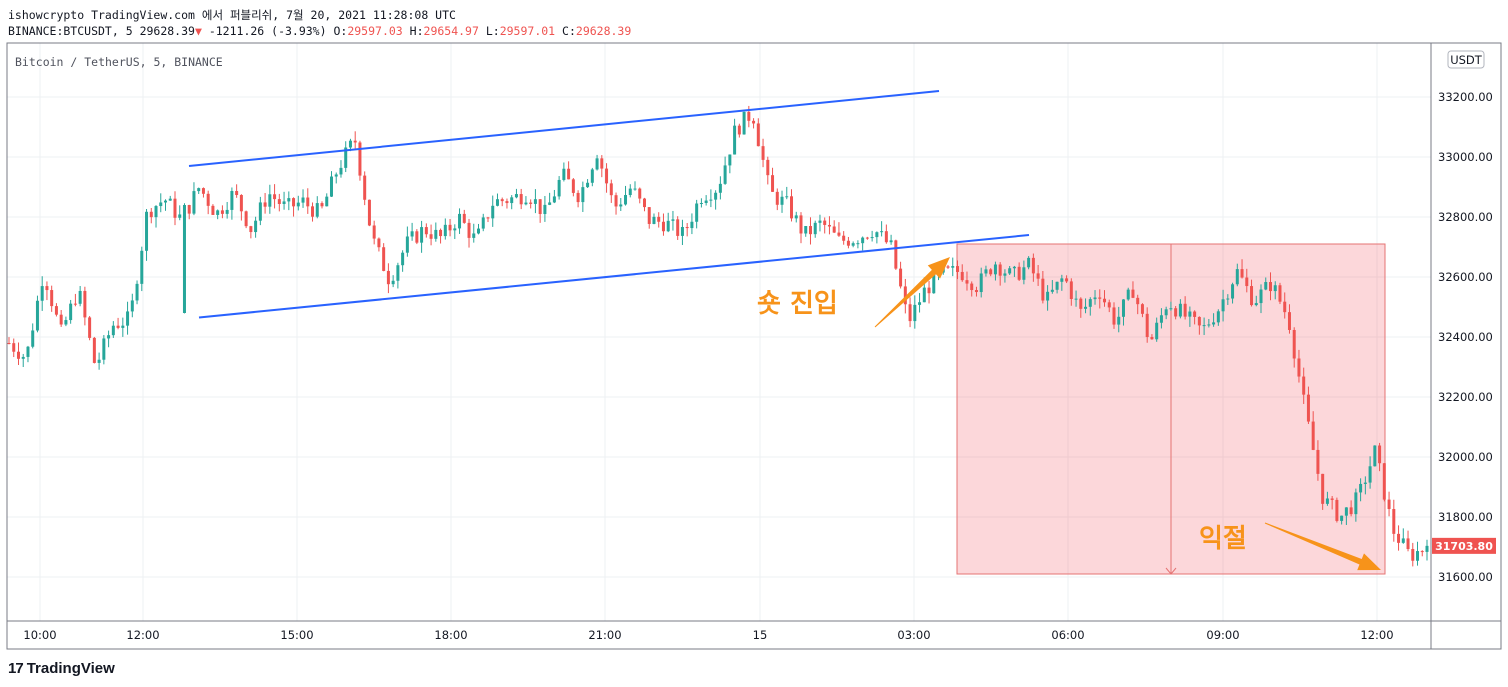 Image resolution: width=1508 pixels, height=687 pixels. I want to click on down-arrow-icon: ▼, so click(198, 31).